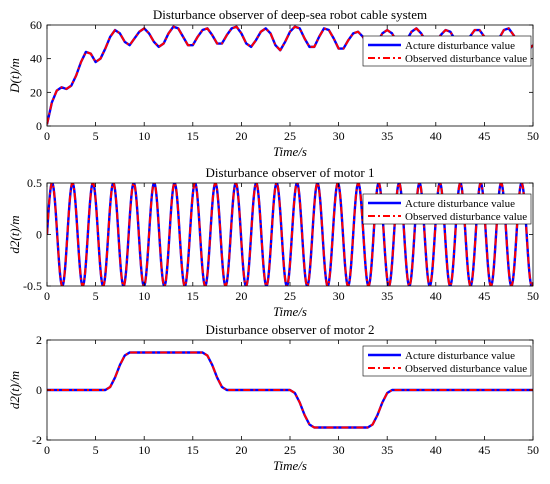 The width and height of the screenshot is (550, 484). Describe the element at coordinates (32, 286) in the screenshot. I see `y-tick-label: -0.5` at that location.